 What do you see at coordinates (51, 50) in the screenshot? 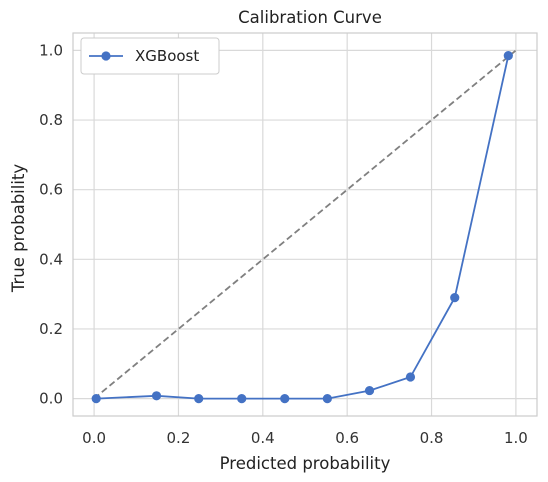
I see `y-tick-label: 1.0` at bounding box center [51, 50].